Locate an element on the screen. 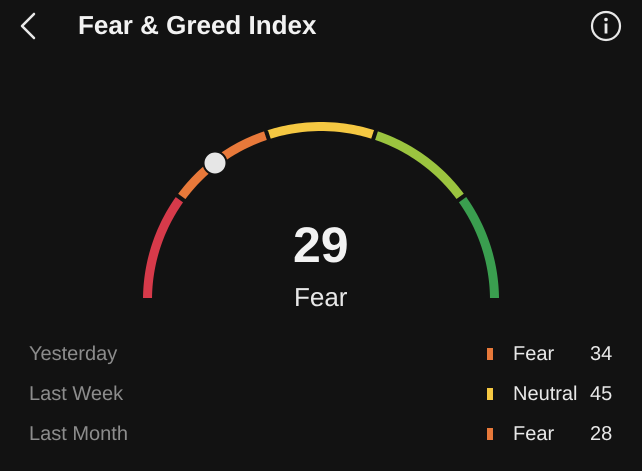 The image size is (642, 471). text: 34 is located at coordinates (601, 354).